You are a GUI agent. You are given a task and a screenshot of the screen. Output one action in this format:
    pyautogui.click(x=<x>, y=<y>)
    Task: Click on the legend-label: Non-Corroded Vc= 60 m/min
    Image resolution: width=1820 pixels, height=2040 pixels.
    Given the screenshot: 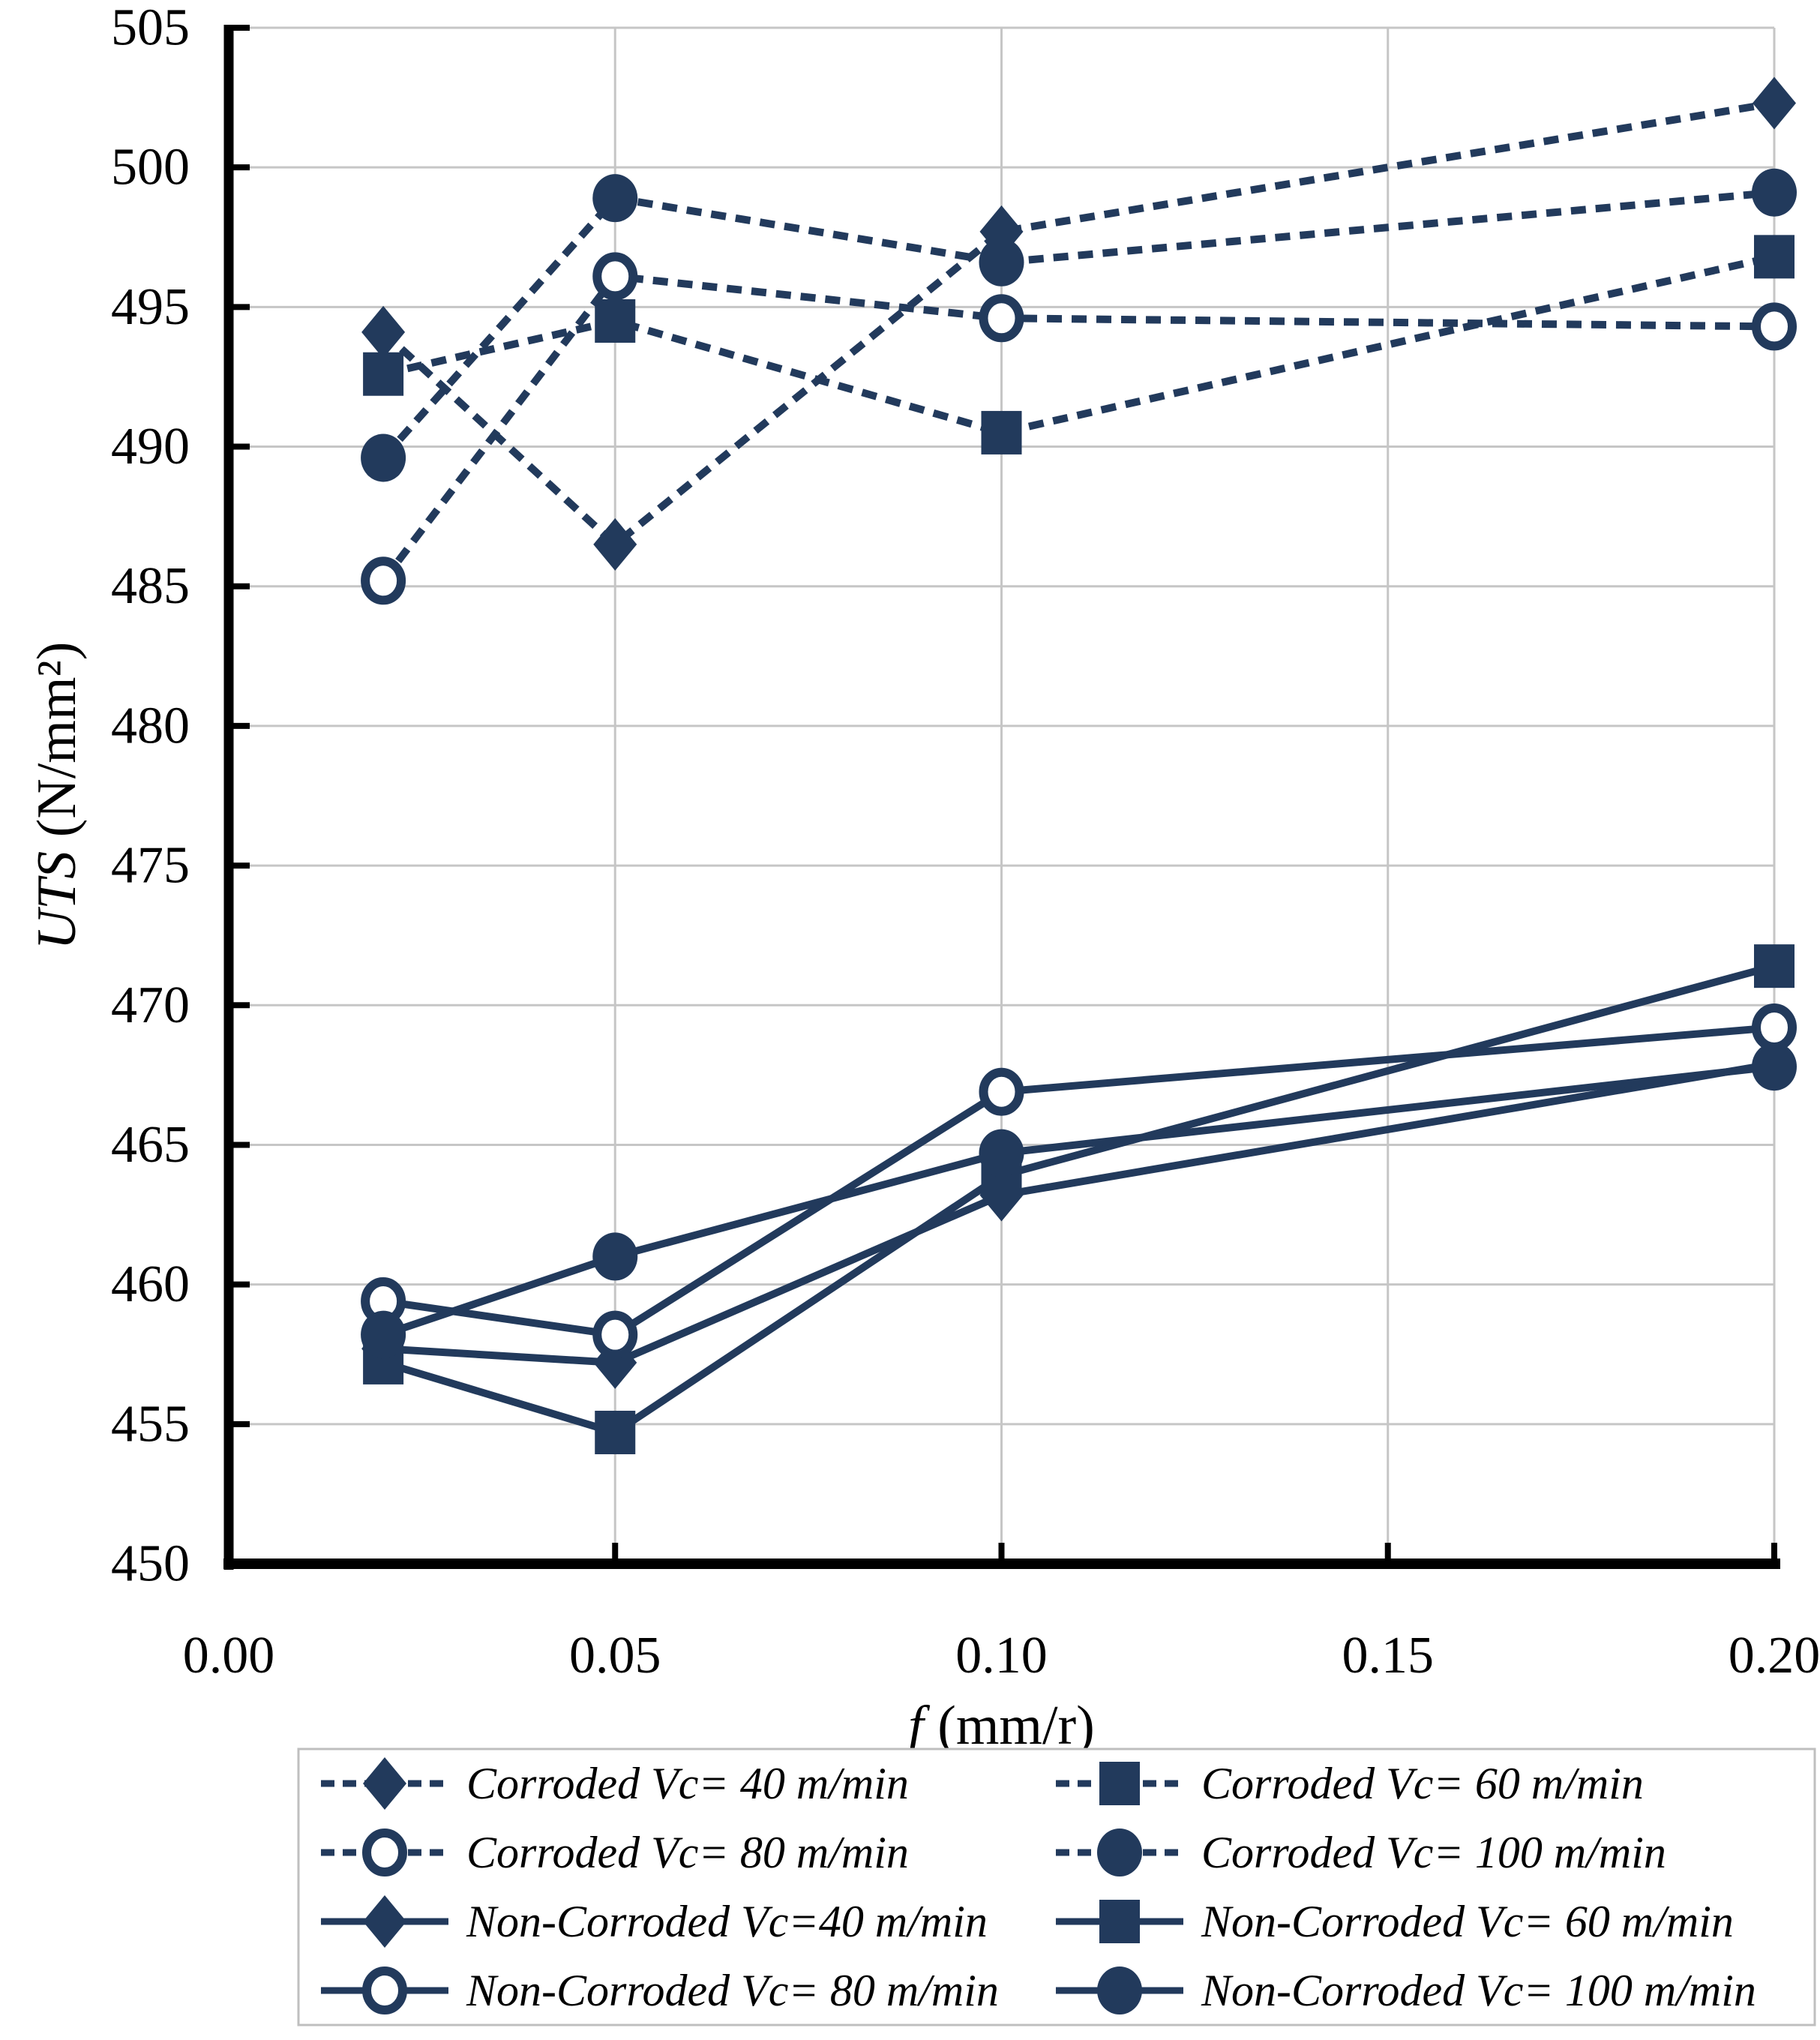 What is the action you would take?
    pyautogui.click(x=1467, y=1921)
    